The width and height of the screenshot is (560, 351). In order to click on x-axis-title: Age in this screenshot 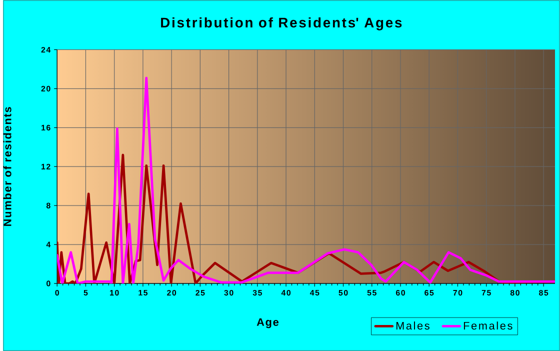, I will do `click(267, 323)`.